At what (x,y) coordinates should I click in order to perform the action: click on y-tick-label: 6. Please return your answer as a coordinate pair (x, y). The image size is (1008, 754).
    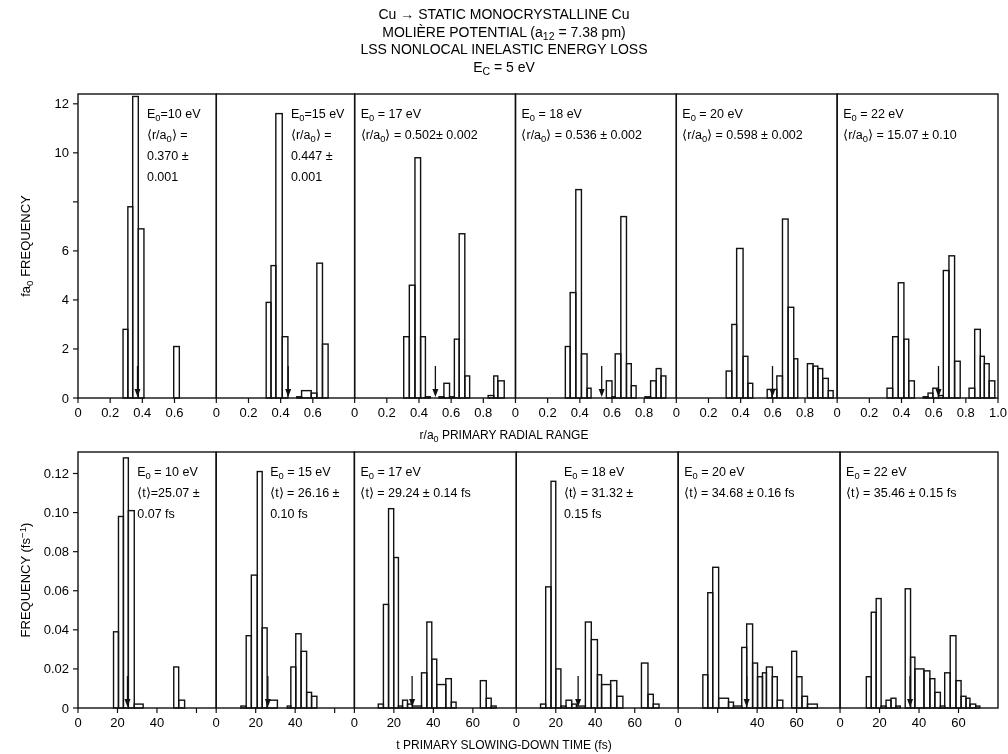
    Looking at the image, I should click on (65, 251).